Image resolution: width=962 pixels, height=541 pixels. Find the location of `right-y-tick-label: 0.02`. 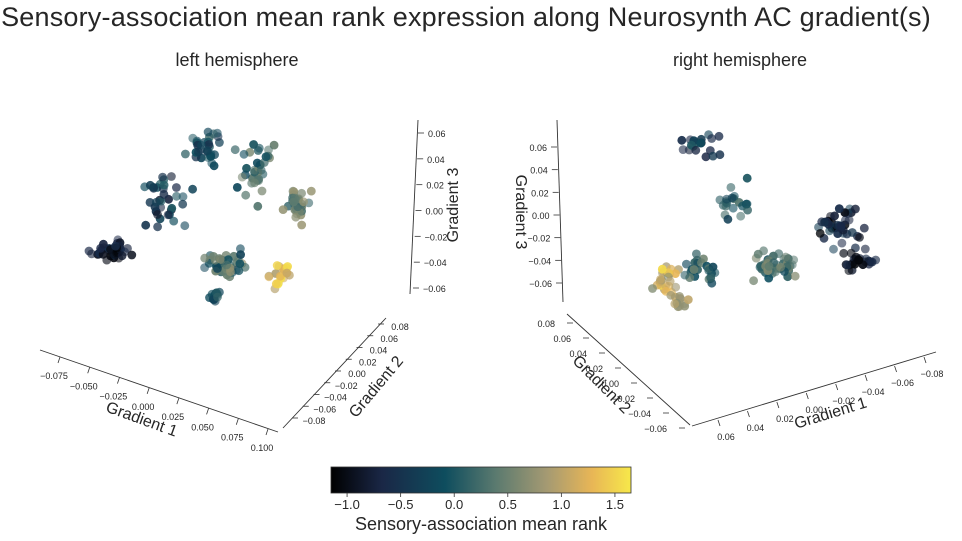

right-y-tick-label: 0.02 is located at coordinates (594, 369).